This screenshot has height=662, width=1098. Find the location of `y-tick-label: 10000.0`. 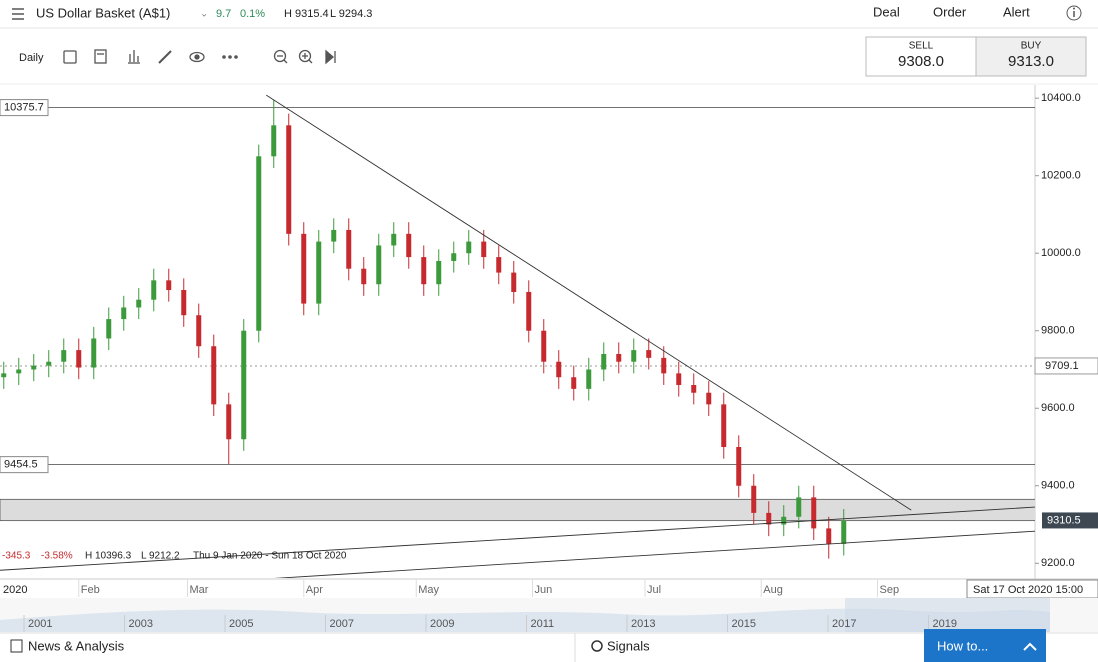

y-tick-label: 10000.0 is located at coordinates (1061, 253).